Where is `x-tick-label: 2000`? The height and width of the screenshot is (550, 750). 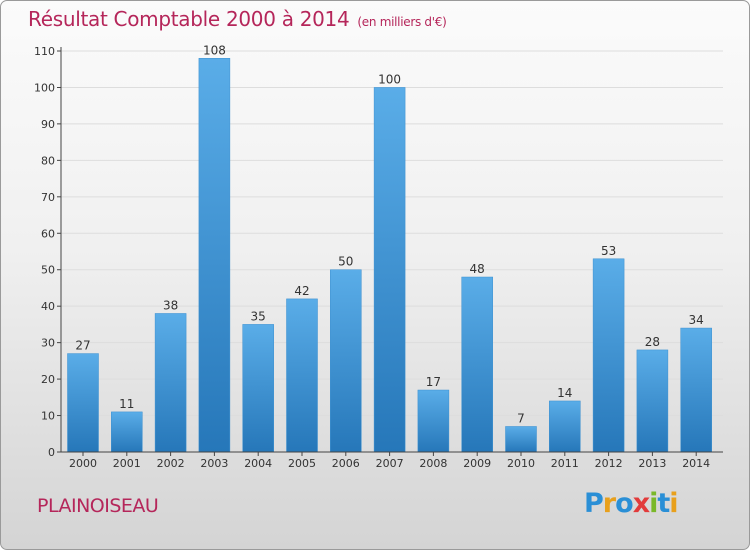
x-tick-label: 2000 is located at coordinates (83, 463).